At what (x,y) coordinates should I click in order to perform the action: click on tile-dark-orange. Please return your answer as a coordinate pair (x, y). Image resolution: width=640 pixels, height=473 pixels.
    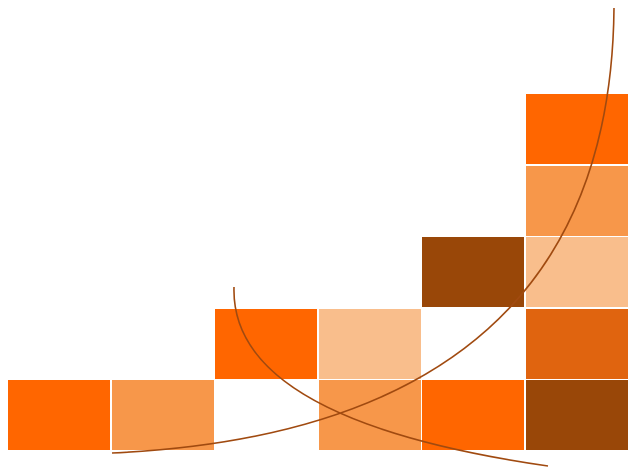
    Looking at the image, I should click on (577, 344).